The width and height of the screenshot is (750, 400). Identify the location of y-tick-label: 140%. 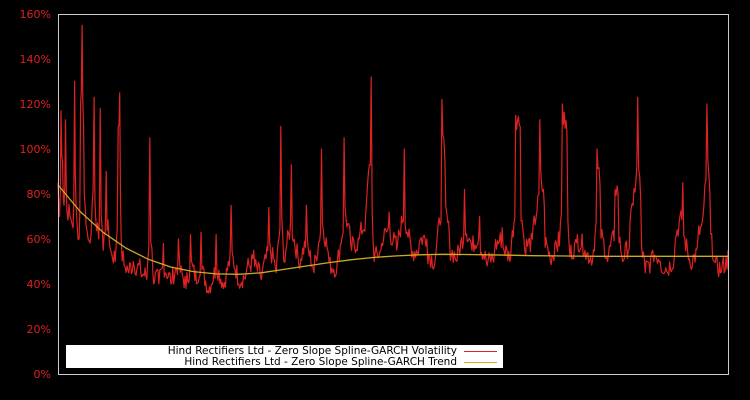
(35, 59).